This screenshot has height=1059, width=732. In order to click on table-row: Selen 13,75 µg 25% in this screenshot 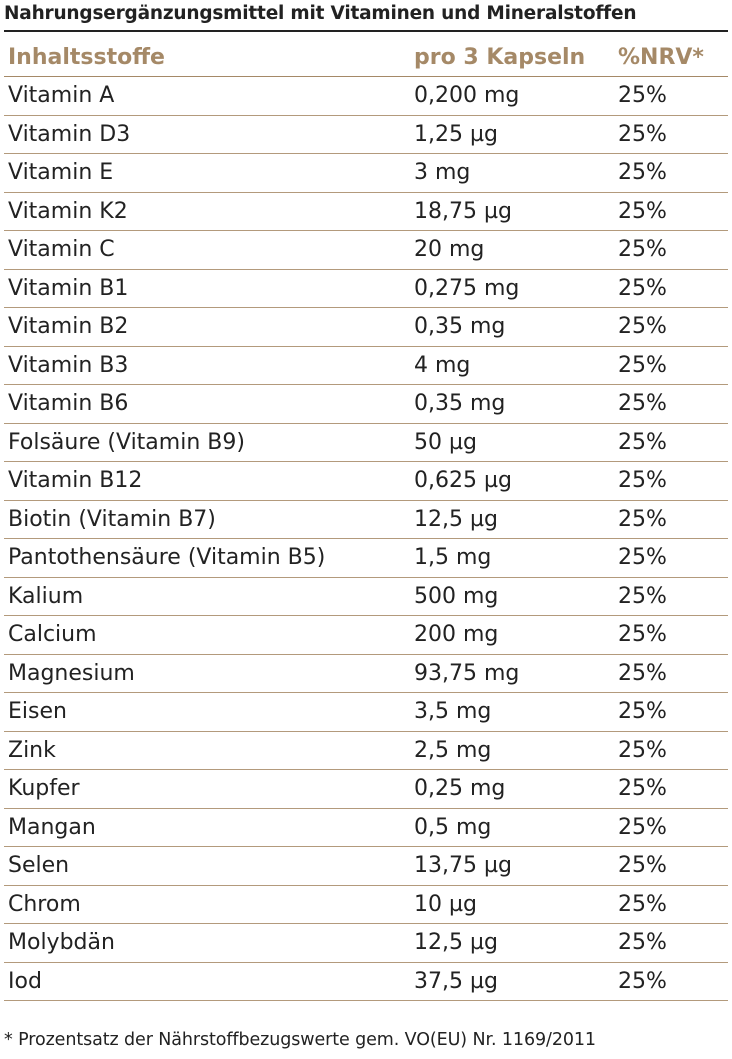, I will do `click(366, 866)`.